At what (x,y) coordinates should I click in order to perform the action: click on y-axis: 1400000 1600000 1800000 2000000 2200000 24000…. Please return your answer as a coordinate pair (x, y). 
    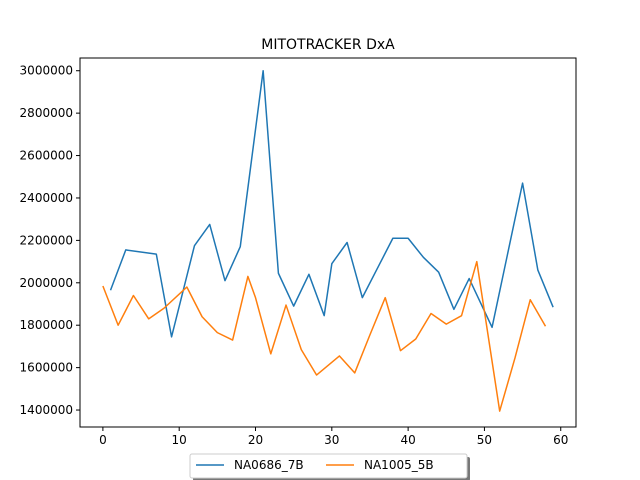
    Looking at the image, I should click on (50, 240).